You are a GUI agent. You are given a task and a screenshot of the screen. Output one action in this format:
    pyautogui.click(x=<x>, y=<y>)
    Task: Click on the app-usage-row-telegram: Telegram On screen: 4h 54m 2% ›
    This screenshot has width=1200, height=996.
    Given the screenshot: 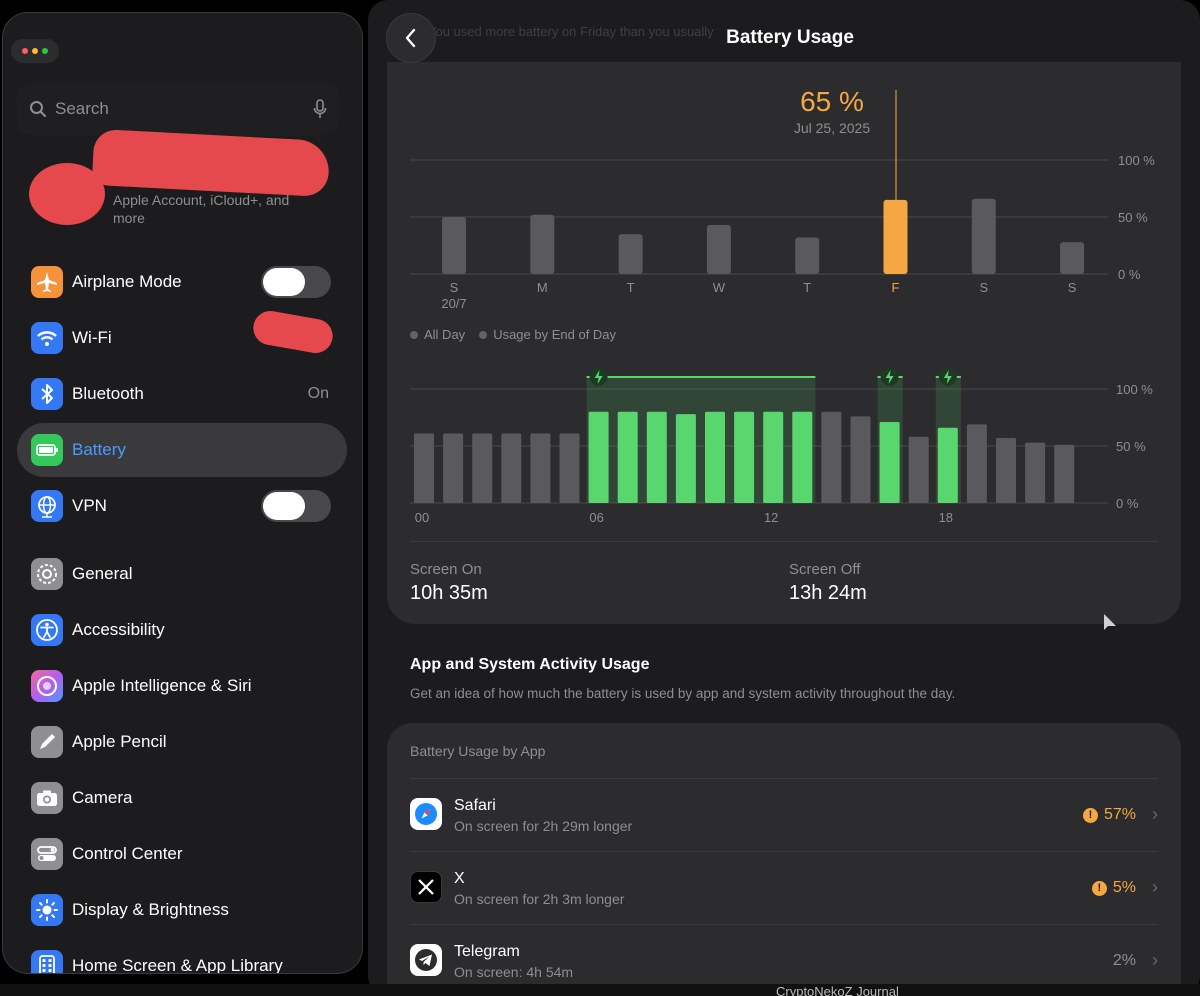 What is the action you would take?
    pyautogui.click(x=784, y=960)
    